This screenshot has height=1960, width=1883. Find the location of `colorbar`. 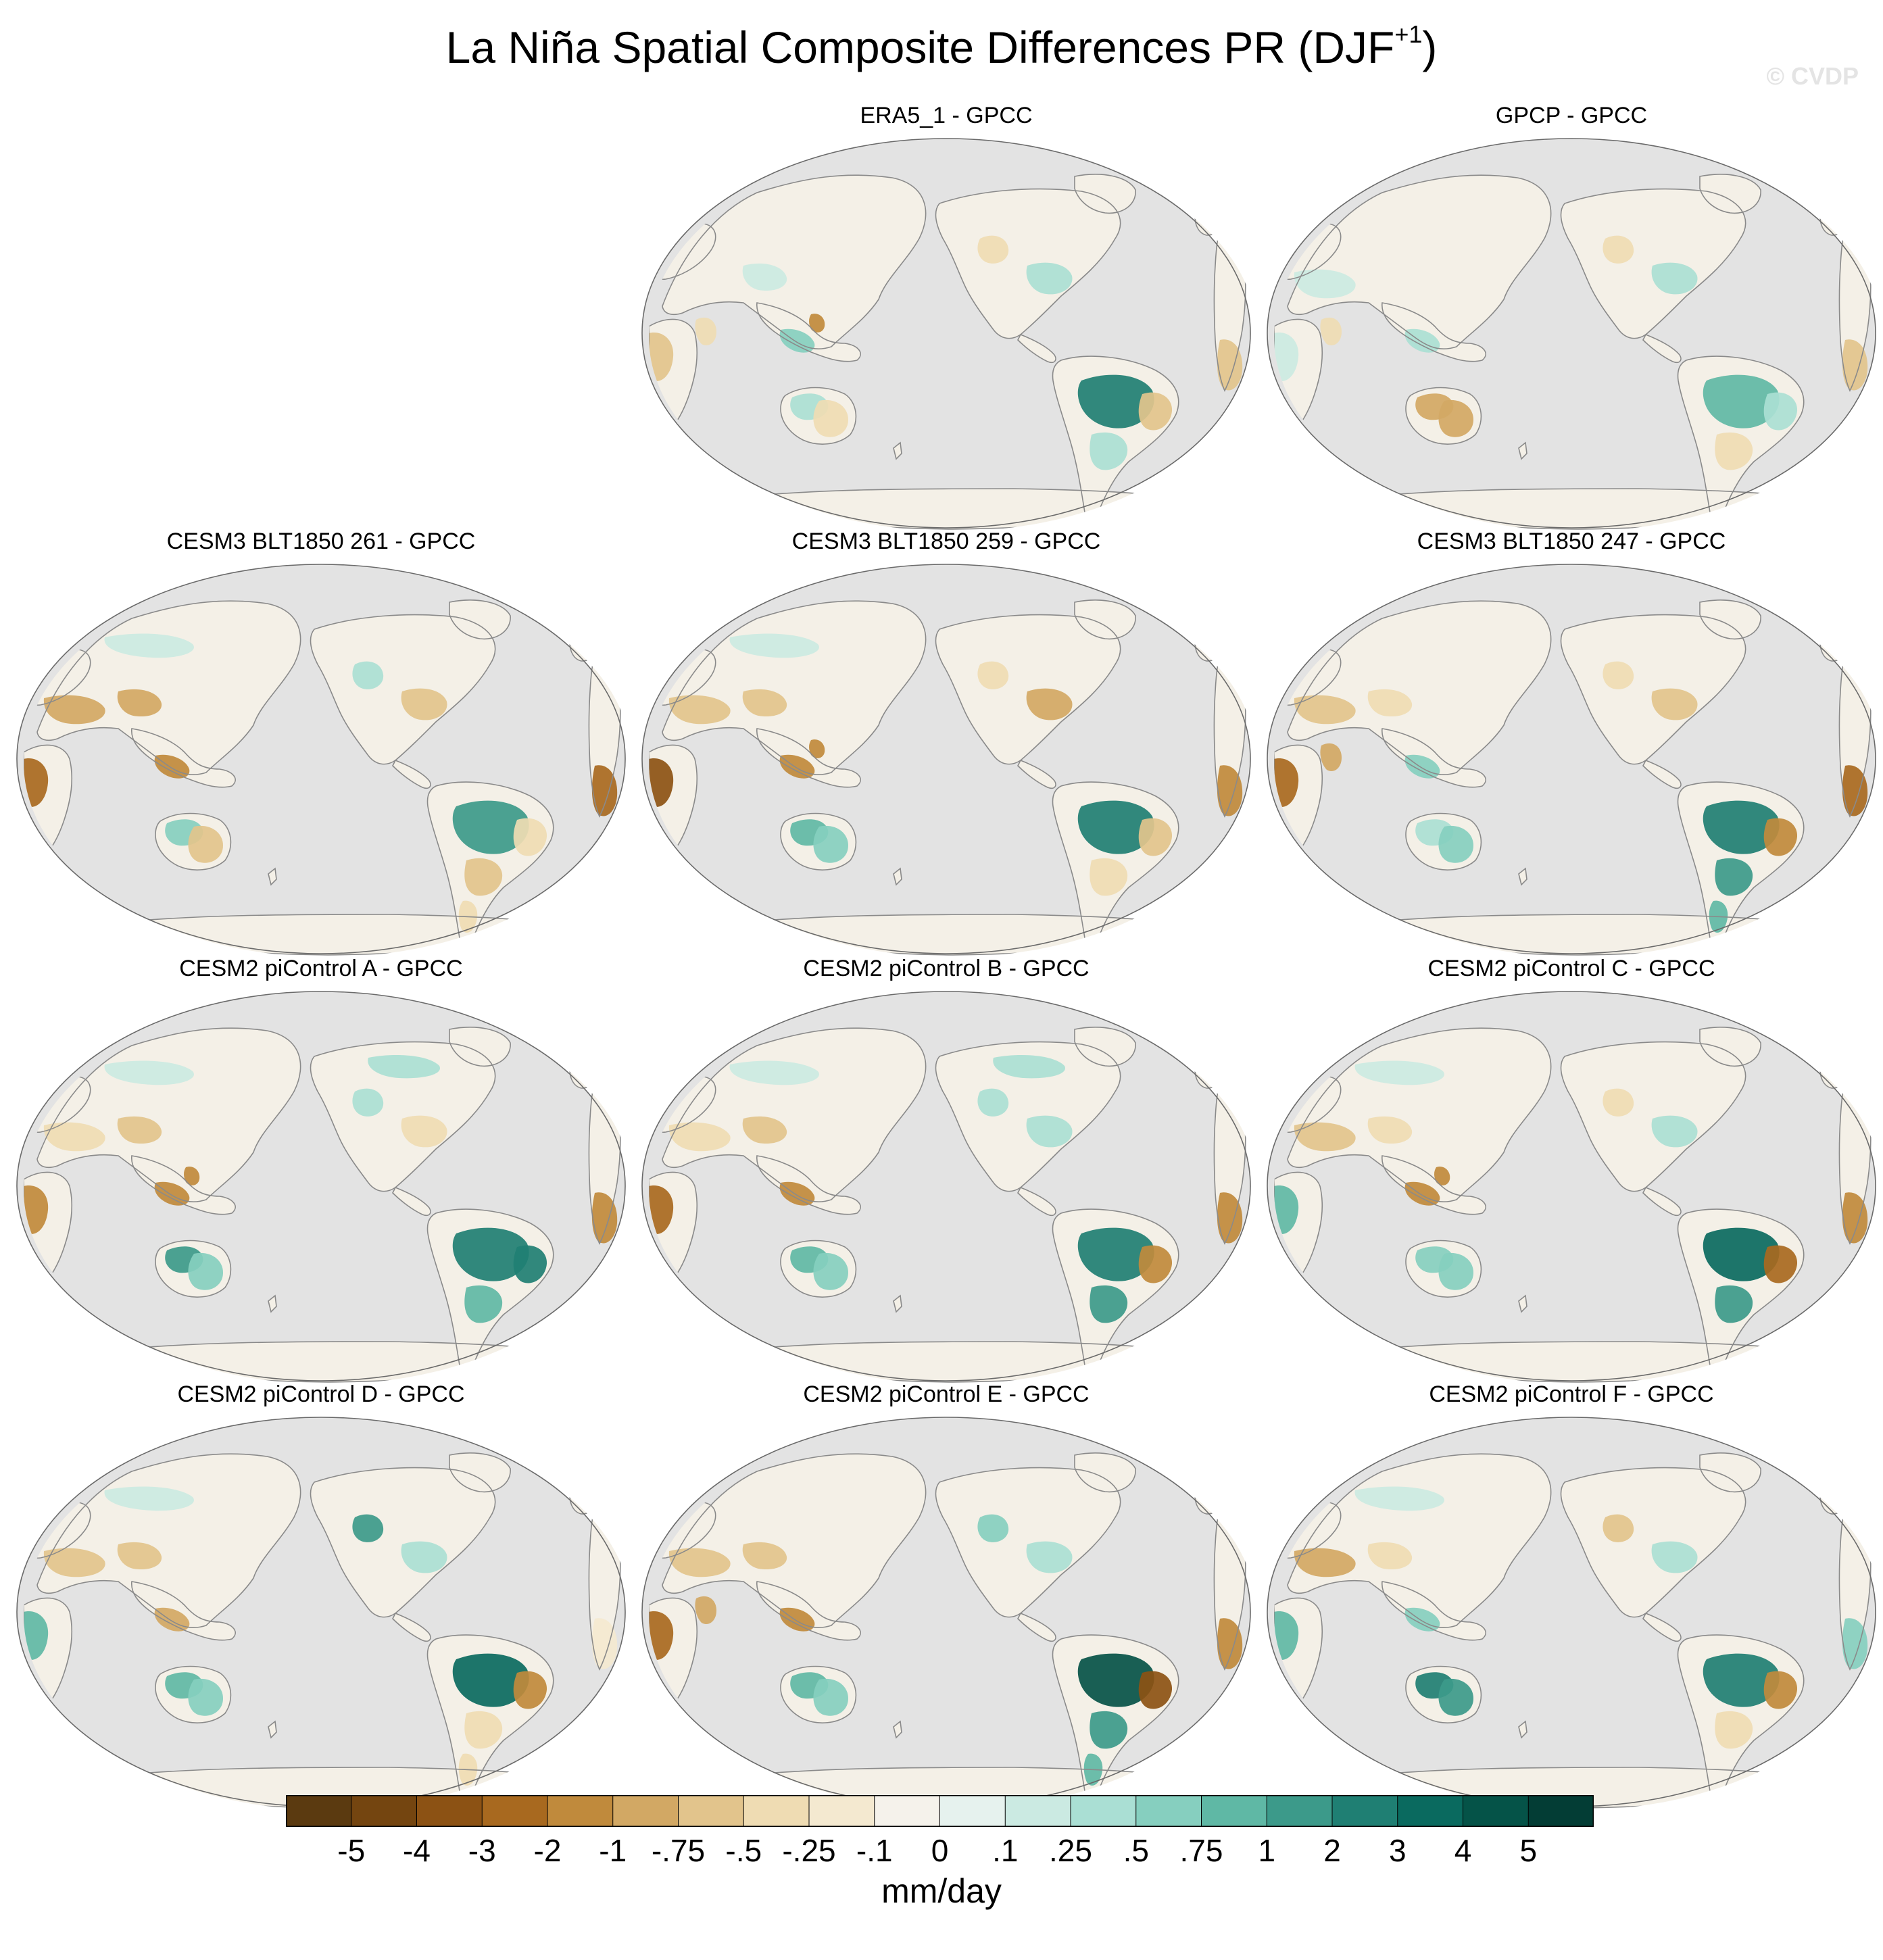

colorbar is located at coordinates (940, 1811).